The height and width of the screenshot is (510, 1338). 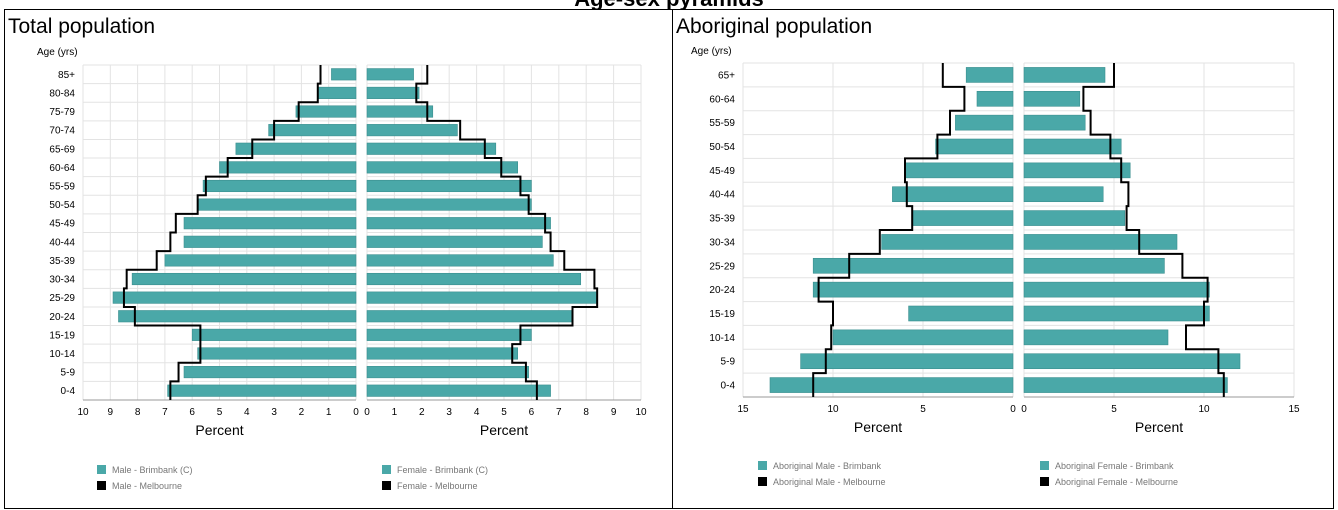 I want to click on age-group-label: 25-29, so click(x=62, y=298).